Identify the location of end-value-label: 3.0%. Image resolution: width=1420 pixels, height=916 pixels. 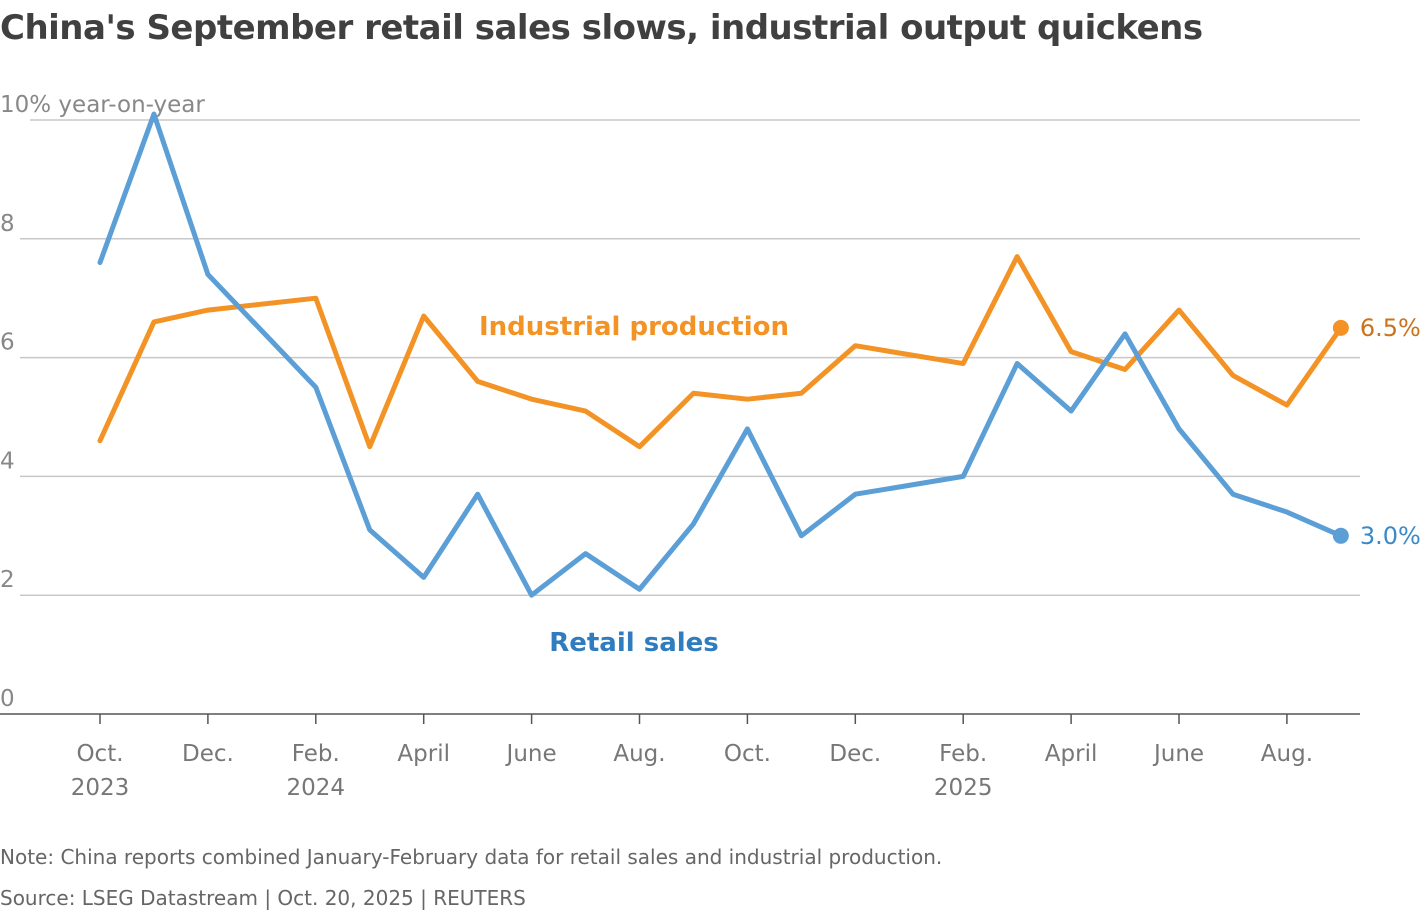
(1390, 536).